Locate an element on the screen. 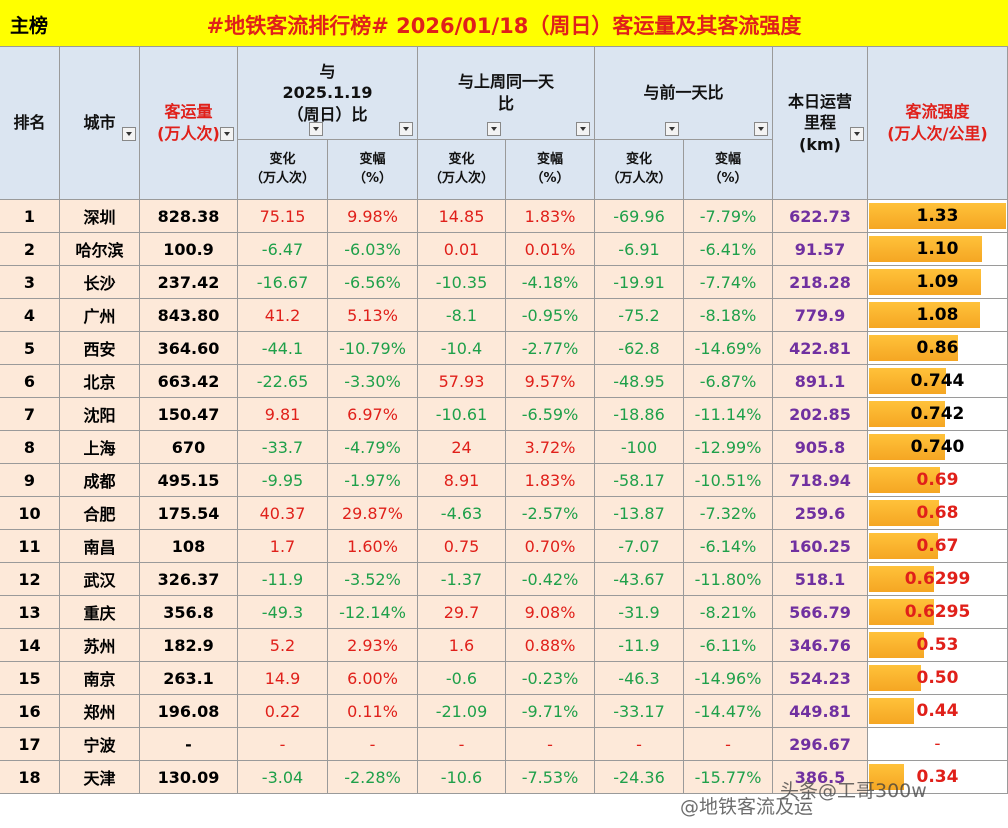  rank-cell-text: 12 is located at coordinates (29, 579).